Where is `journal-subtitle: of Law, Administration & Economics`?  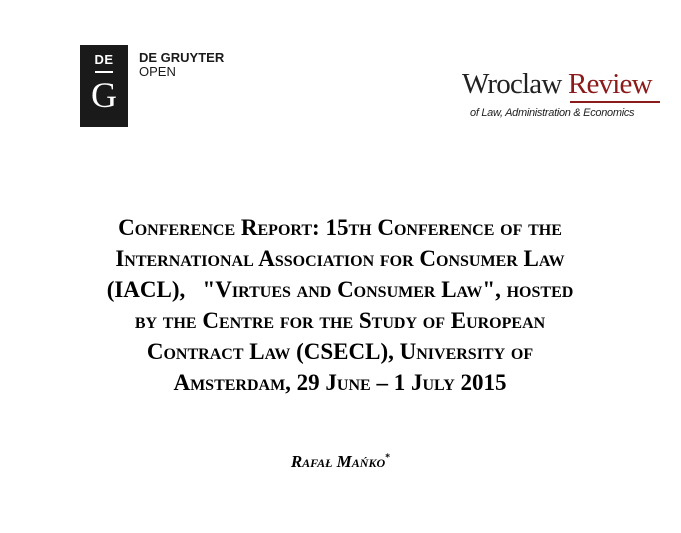
journal-subtitle: of Law, Administration & Economics is located at coordinates (552, 113).